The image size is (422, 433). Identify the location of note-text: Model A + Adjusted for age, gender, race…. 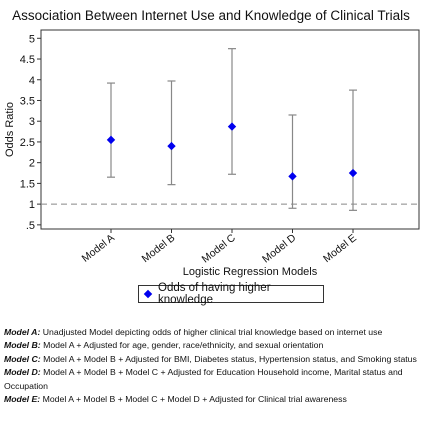
(182, 345).